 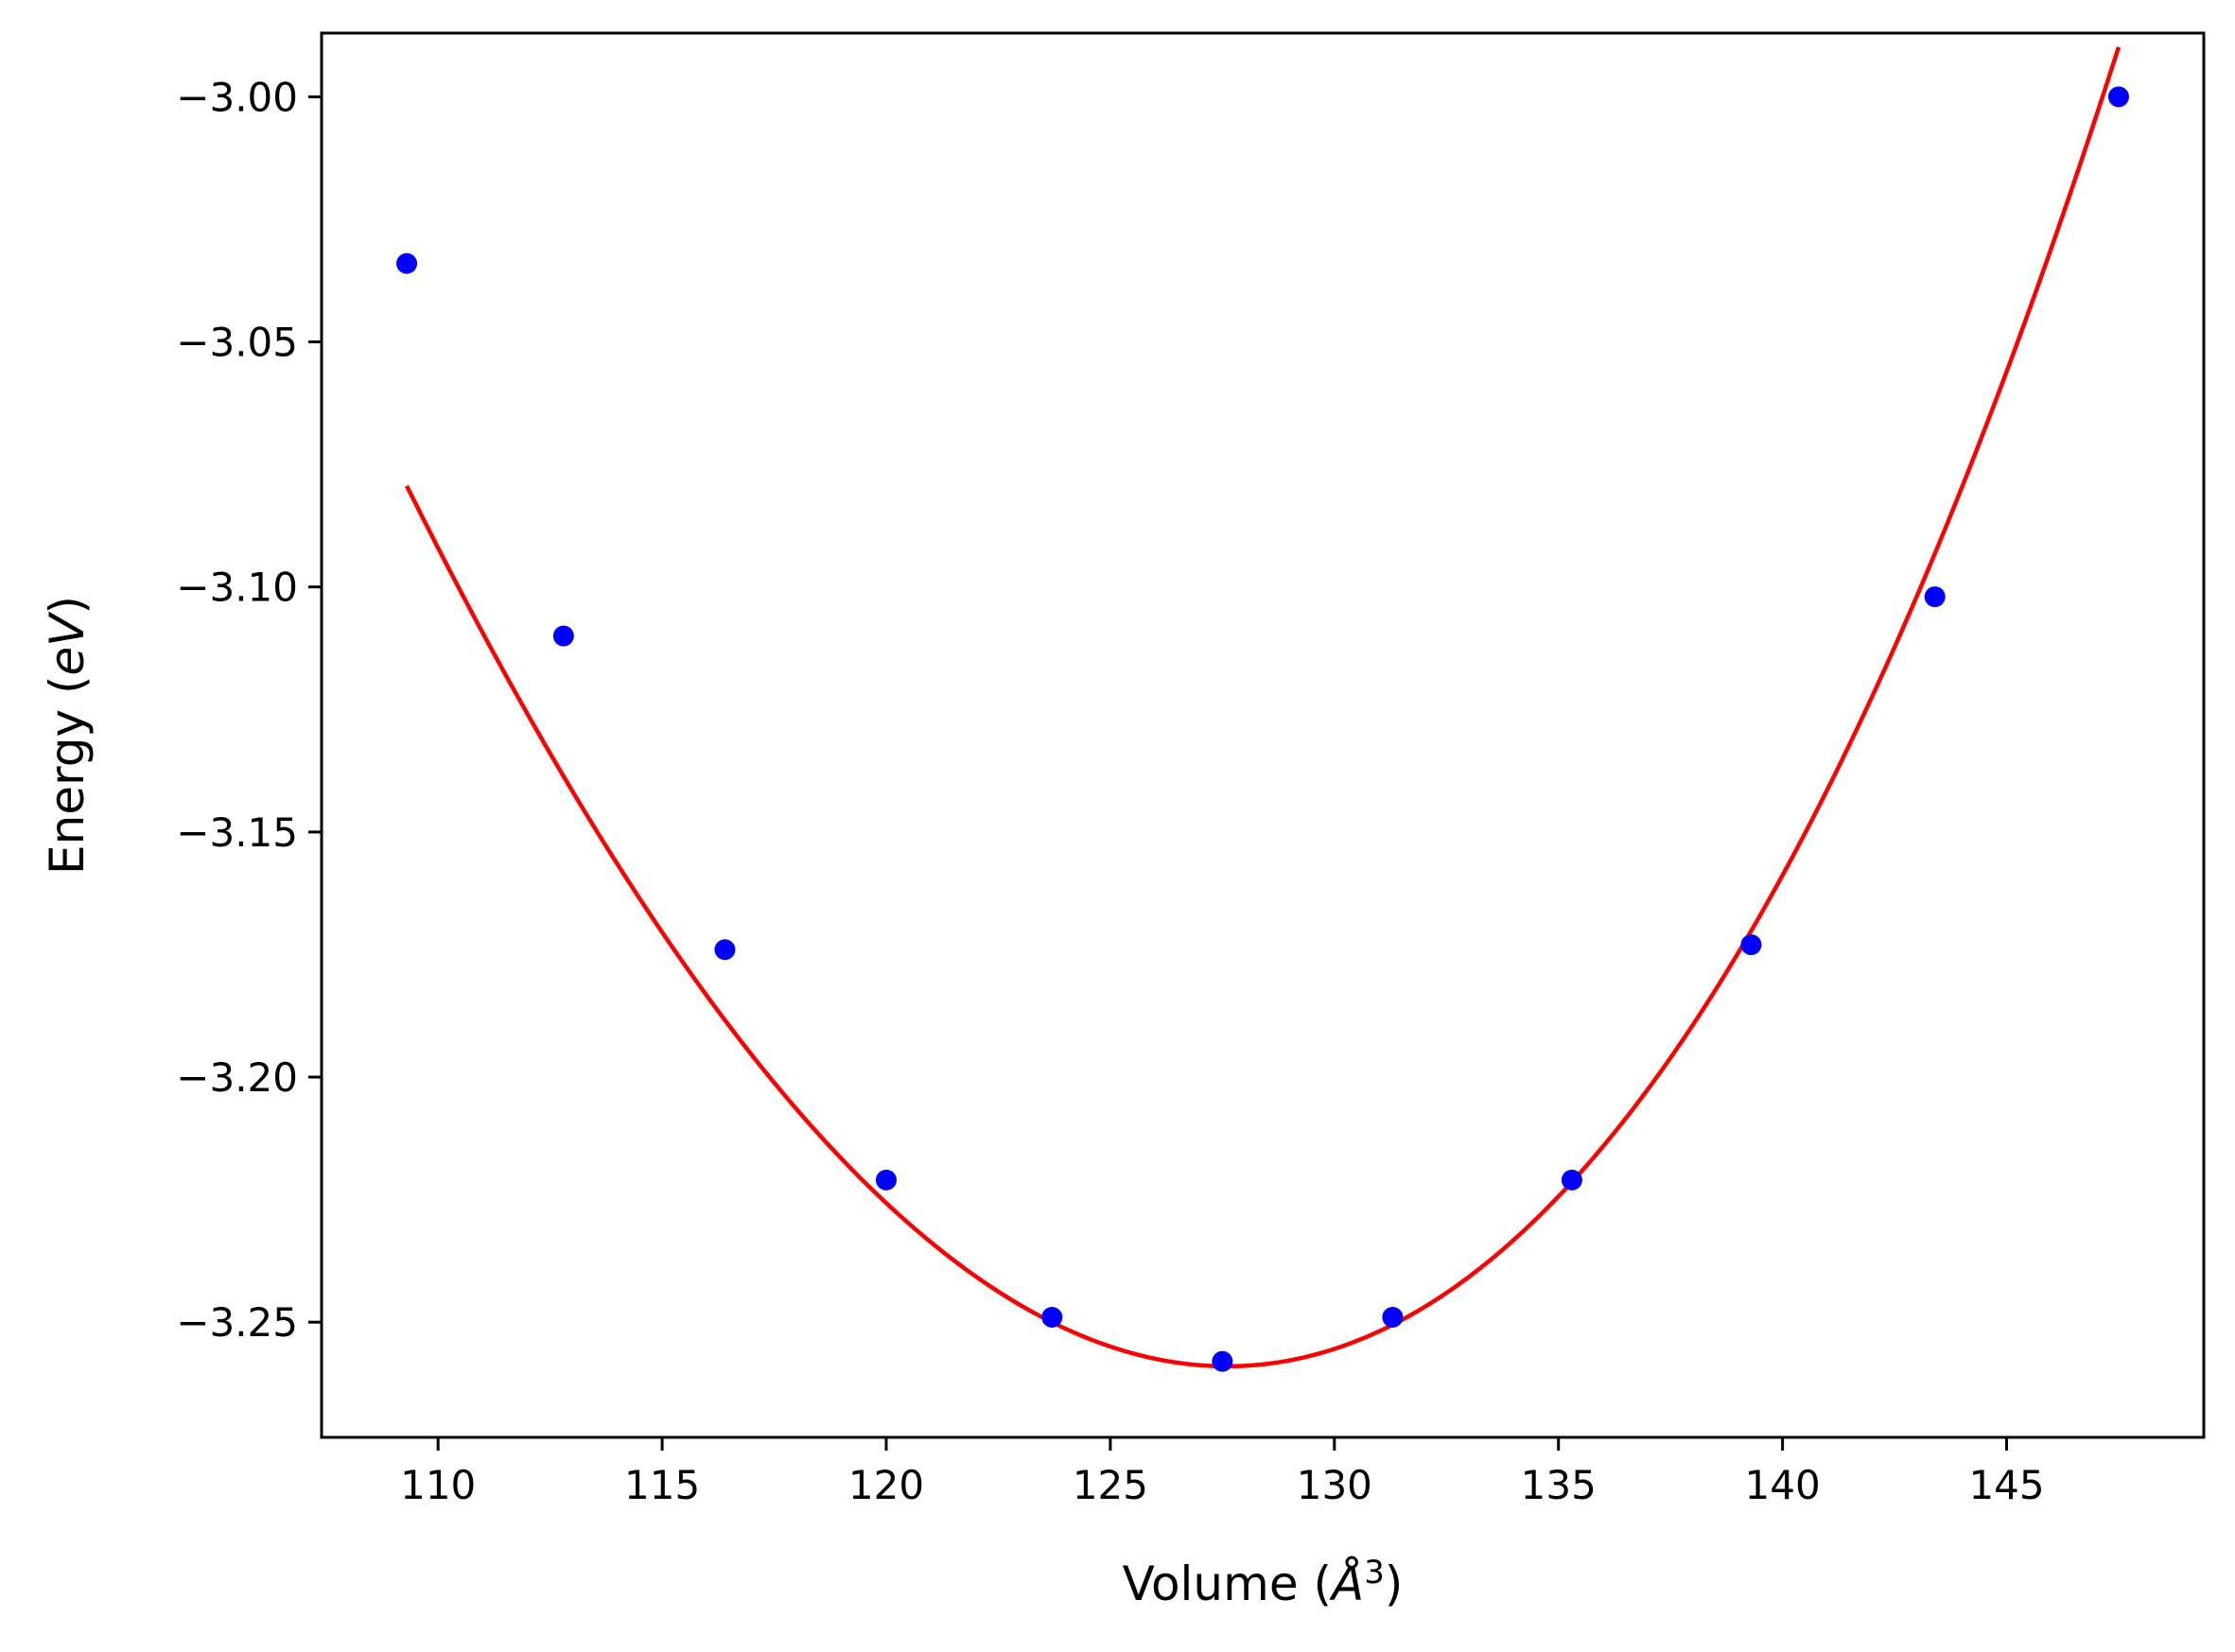 I want to click on y-tick-label: −3.20, so click(x=237, y=1078).